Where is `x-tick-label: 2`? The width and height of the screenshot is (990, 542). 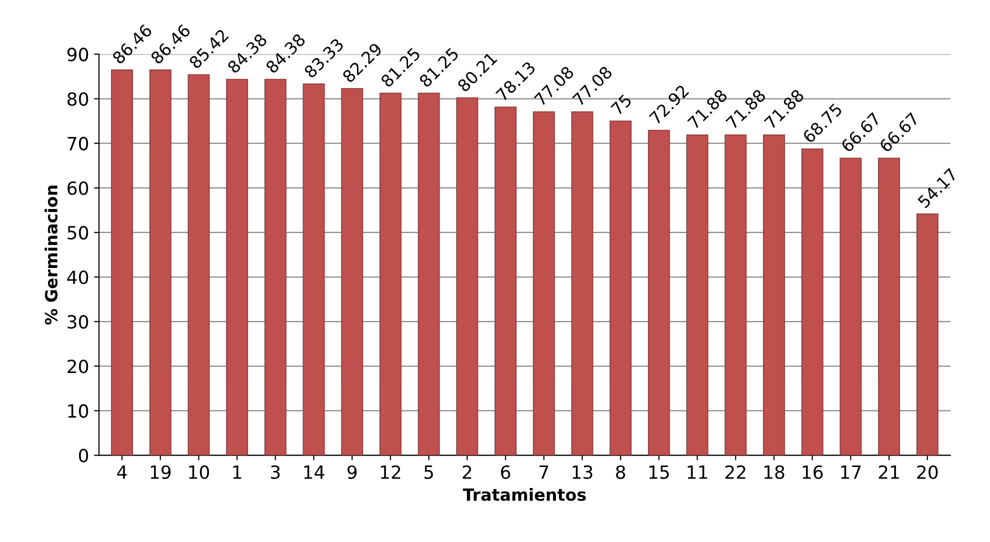
x-tick-label: 2 is located at coordinates (467, 472).